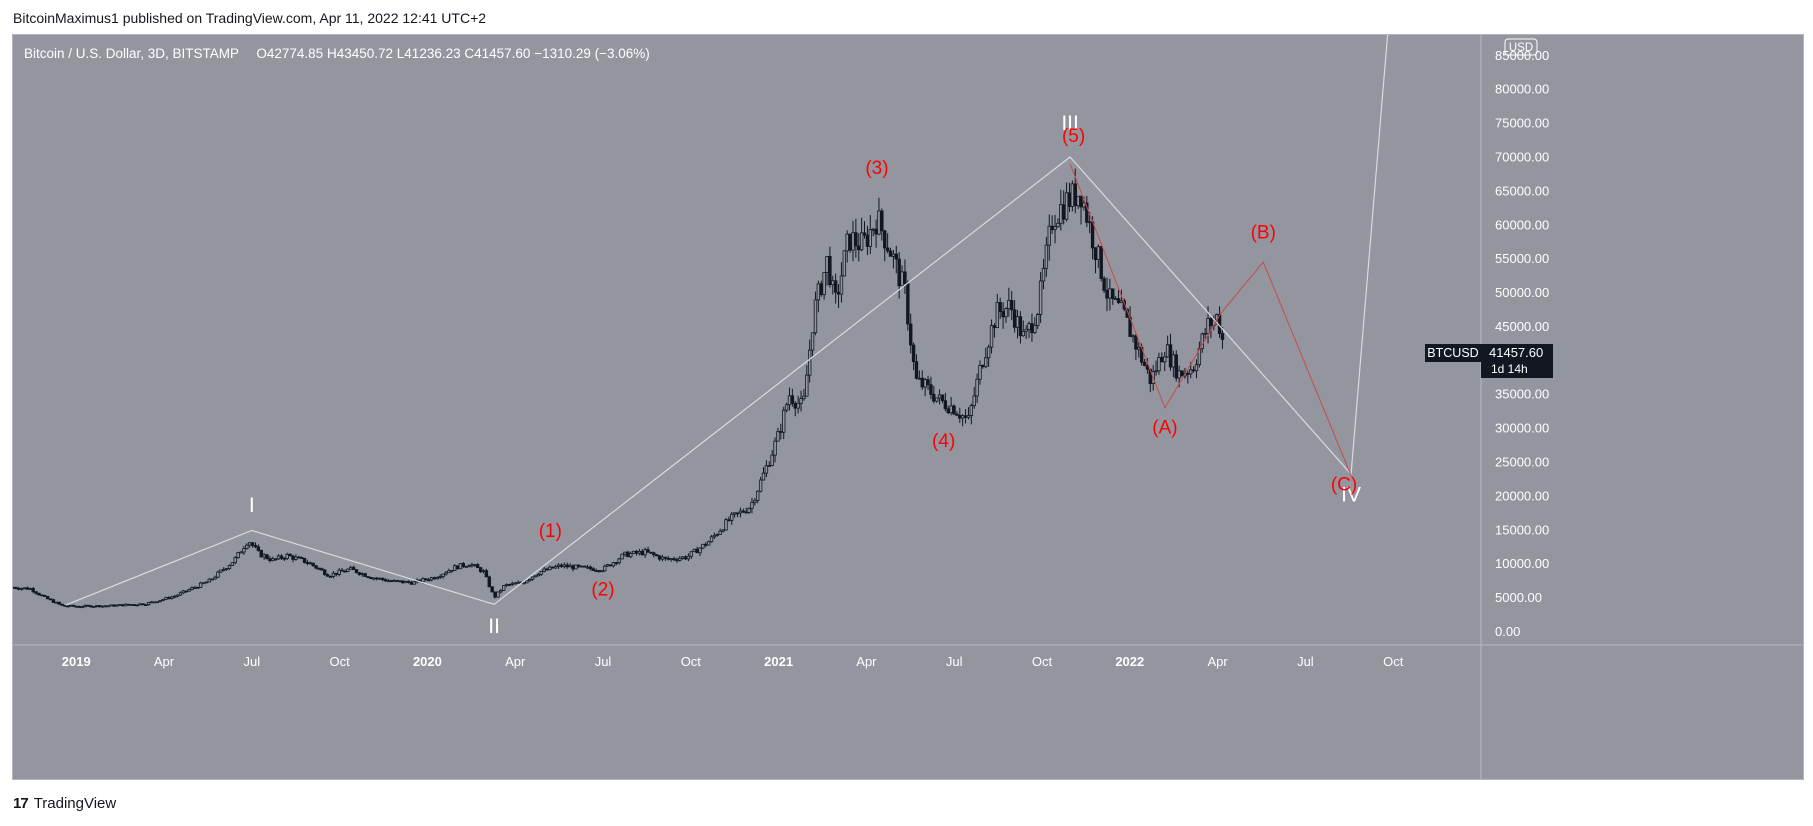  Describe the element at coordinates (1452, 353) in the screenshot. I see `ticker-text: BTCUSD` at that location.